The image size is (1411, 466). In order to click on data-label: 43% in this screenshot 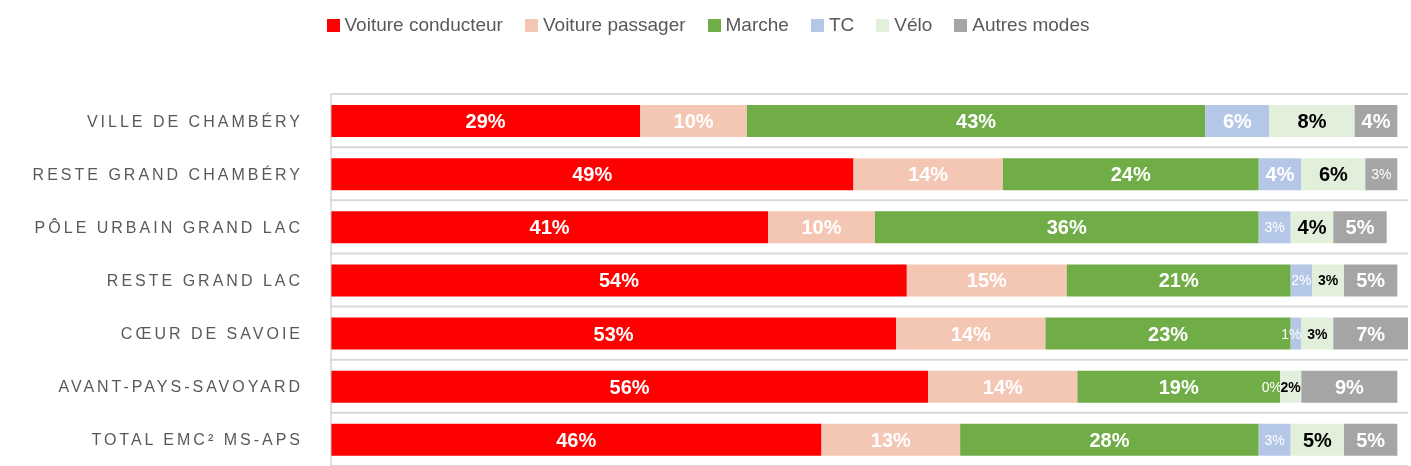, I will do `click(976, 121)`.